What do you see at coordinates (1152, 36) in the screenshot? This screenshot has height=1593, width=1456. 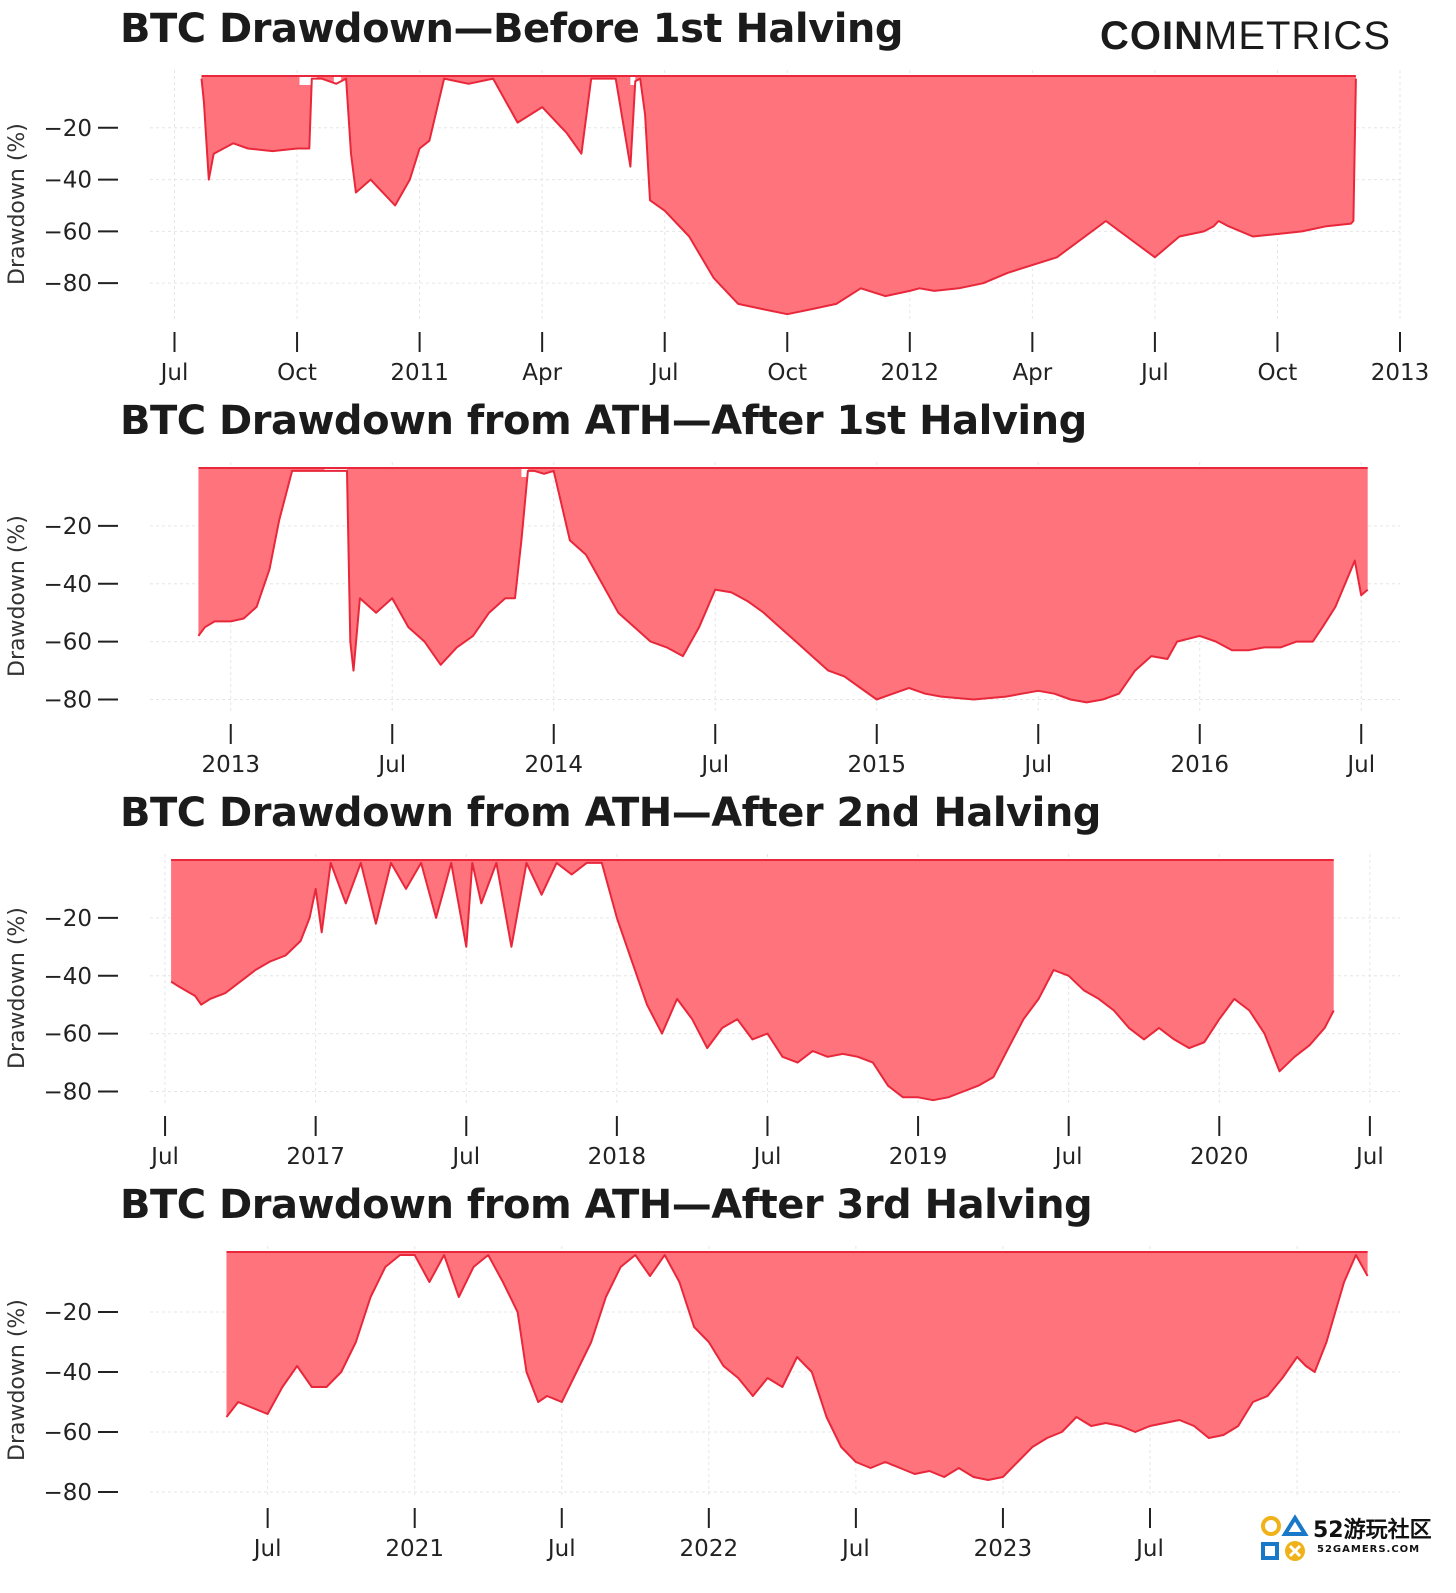 I see `logo-bold-text: COIN` at bounding box center [1152, 36].